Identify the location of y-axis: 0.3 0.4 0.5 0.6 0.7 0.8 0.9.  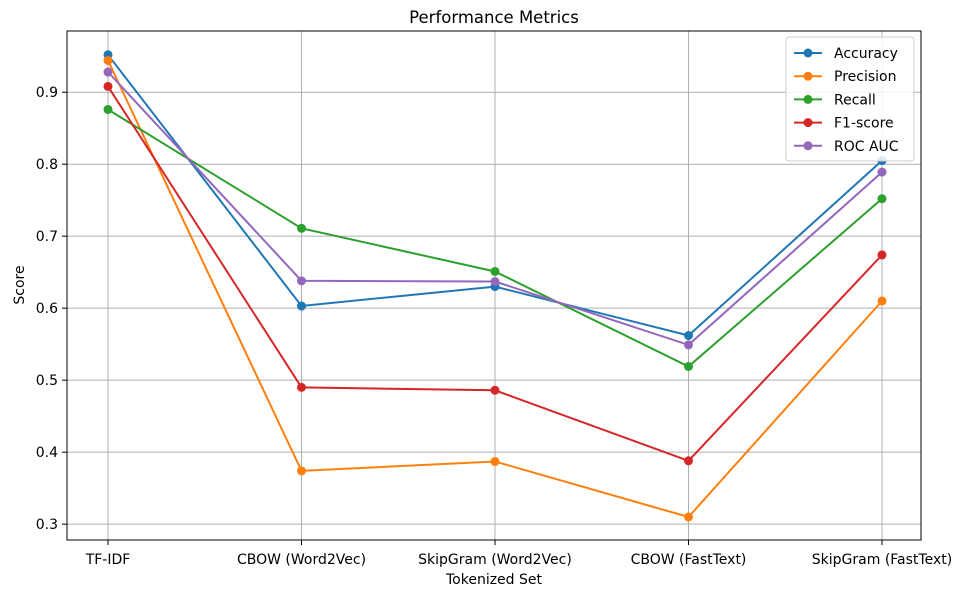
(51, 309).